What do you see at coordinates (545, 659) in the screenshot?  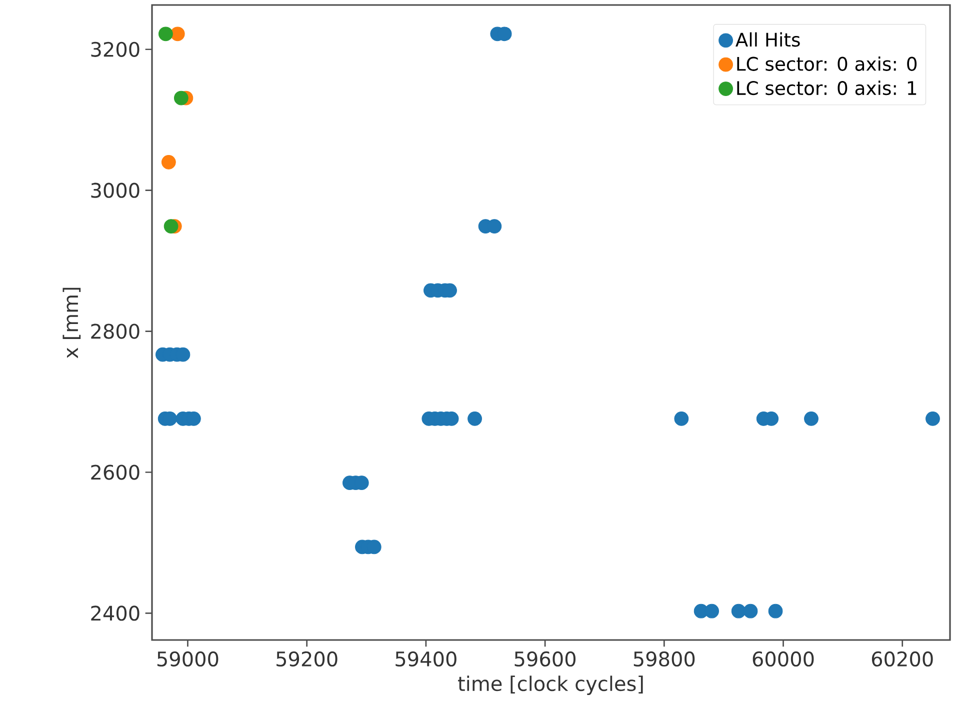 I see `x-tick-label: 59600` at bounding box center [545, 659].